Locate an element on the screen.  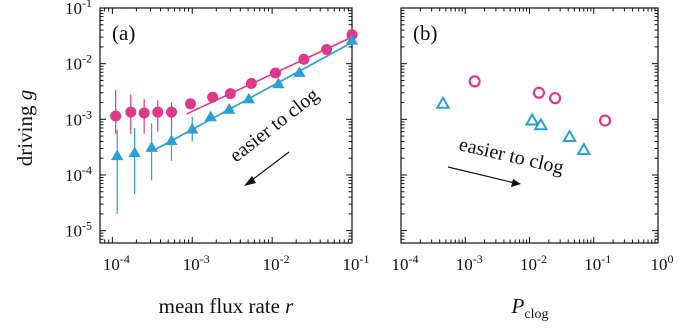
panel-a-arrowhead is located at coordinates (250, 181).